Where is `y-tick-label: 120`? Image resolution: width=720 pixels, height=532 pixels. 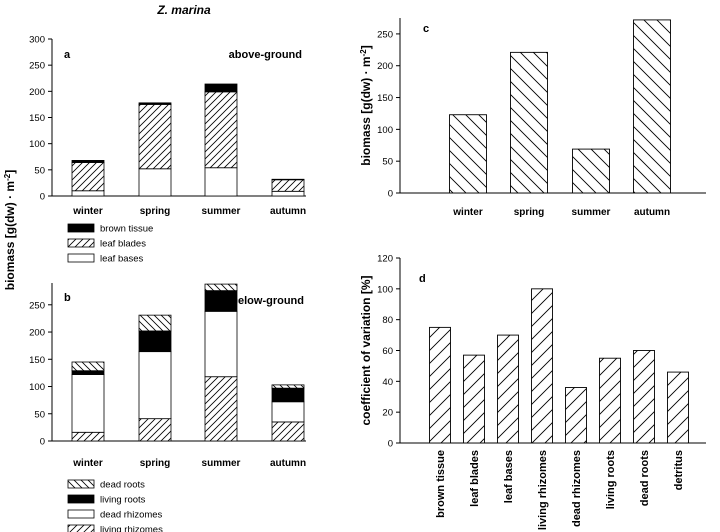
y-tick-label: 120 is located at coordinates (385, 259).